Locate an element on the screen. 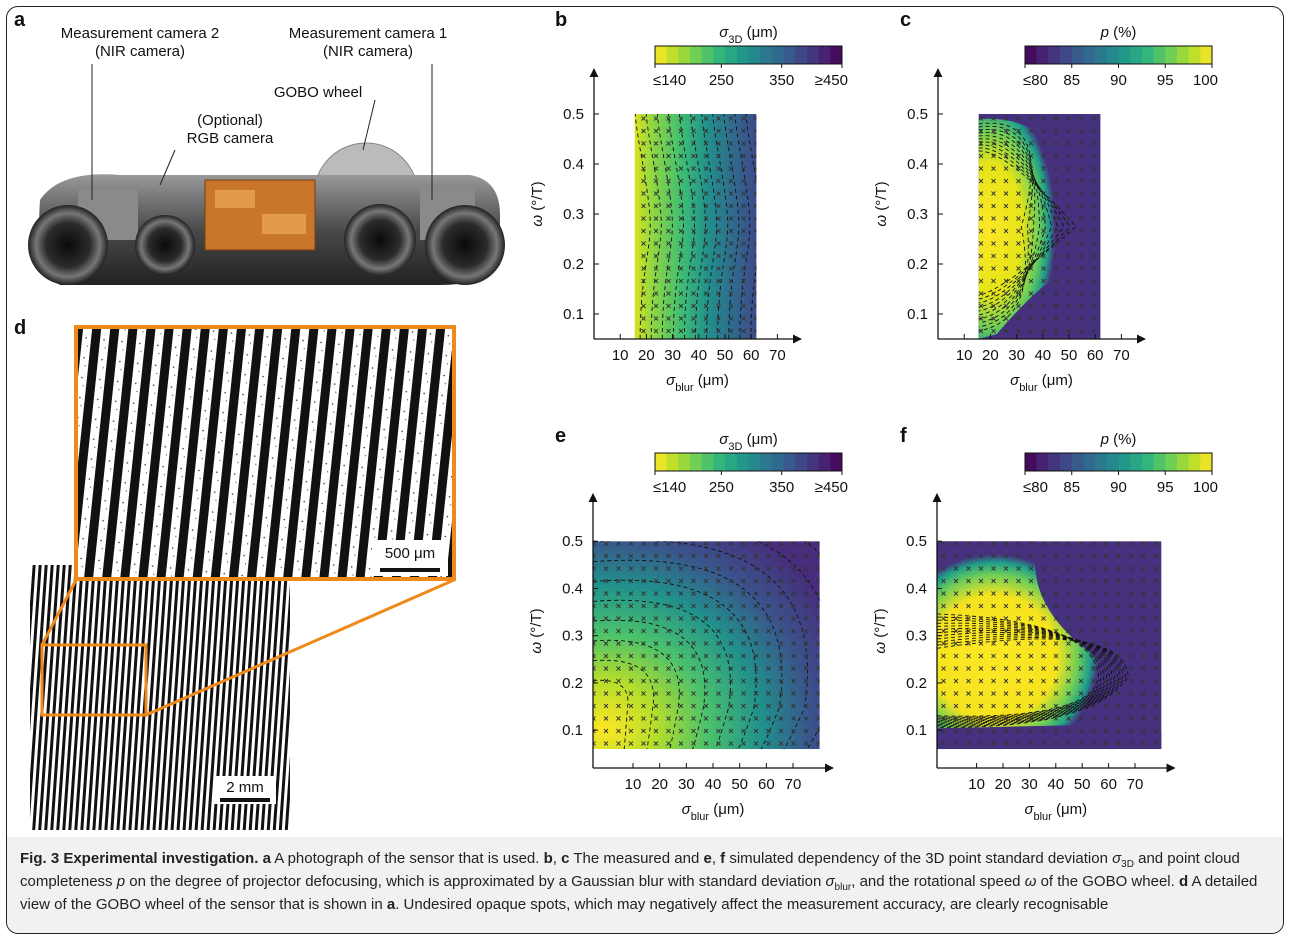 This screenshot has height=944, width=1292. axis-label: σblur (μm) is located at coordinates (1041, 383).